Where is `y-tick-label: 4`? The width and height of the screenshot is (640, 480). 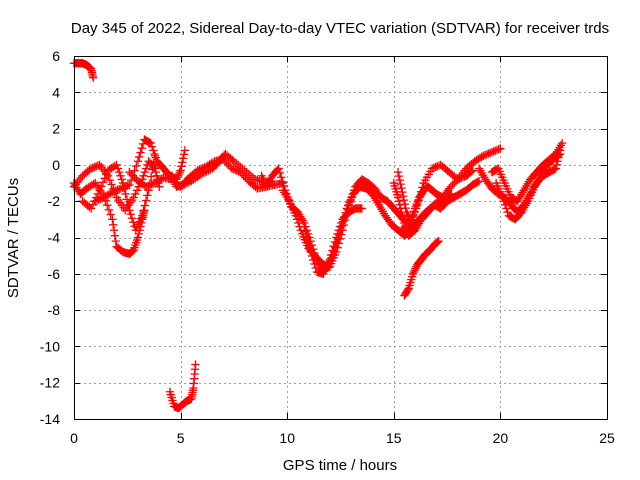
y-tick-label: 4 is located at coordinates (56, 92).